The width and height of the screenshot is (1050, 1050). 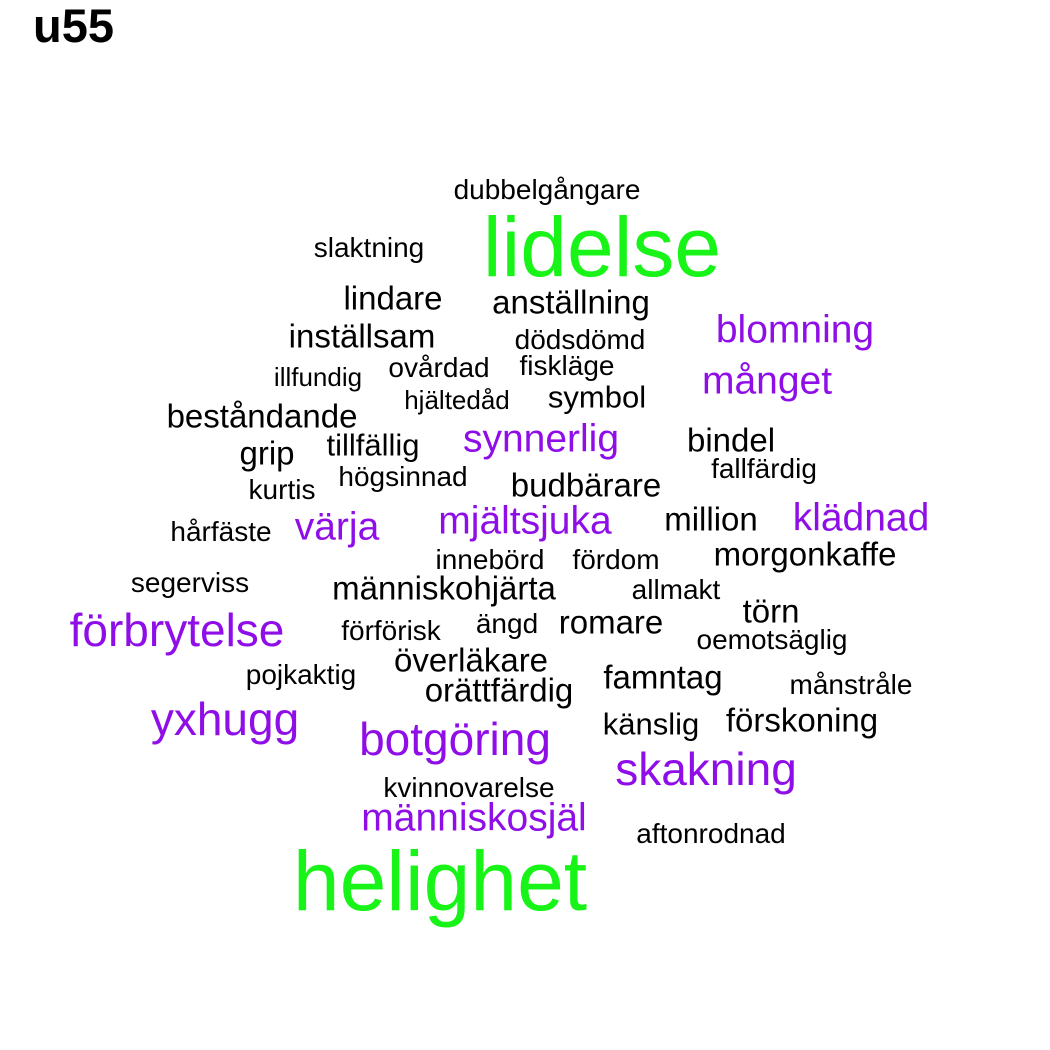 I want to click on word-lindare: lindare, so click(x=393, y=298).